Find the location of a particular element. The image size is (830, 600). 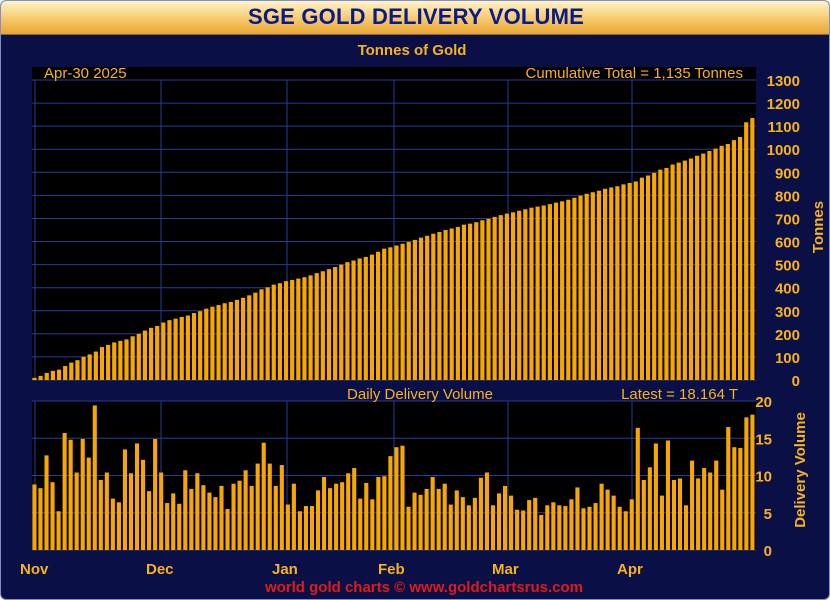

y-tick-label: 1200 is located at coordinates (783, 104).